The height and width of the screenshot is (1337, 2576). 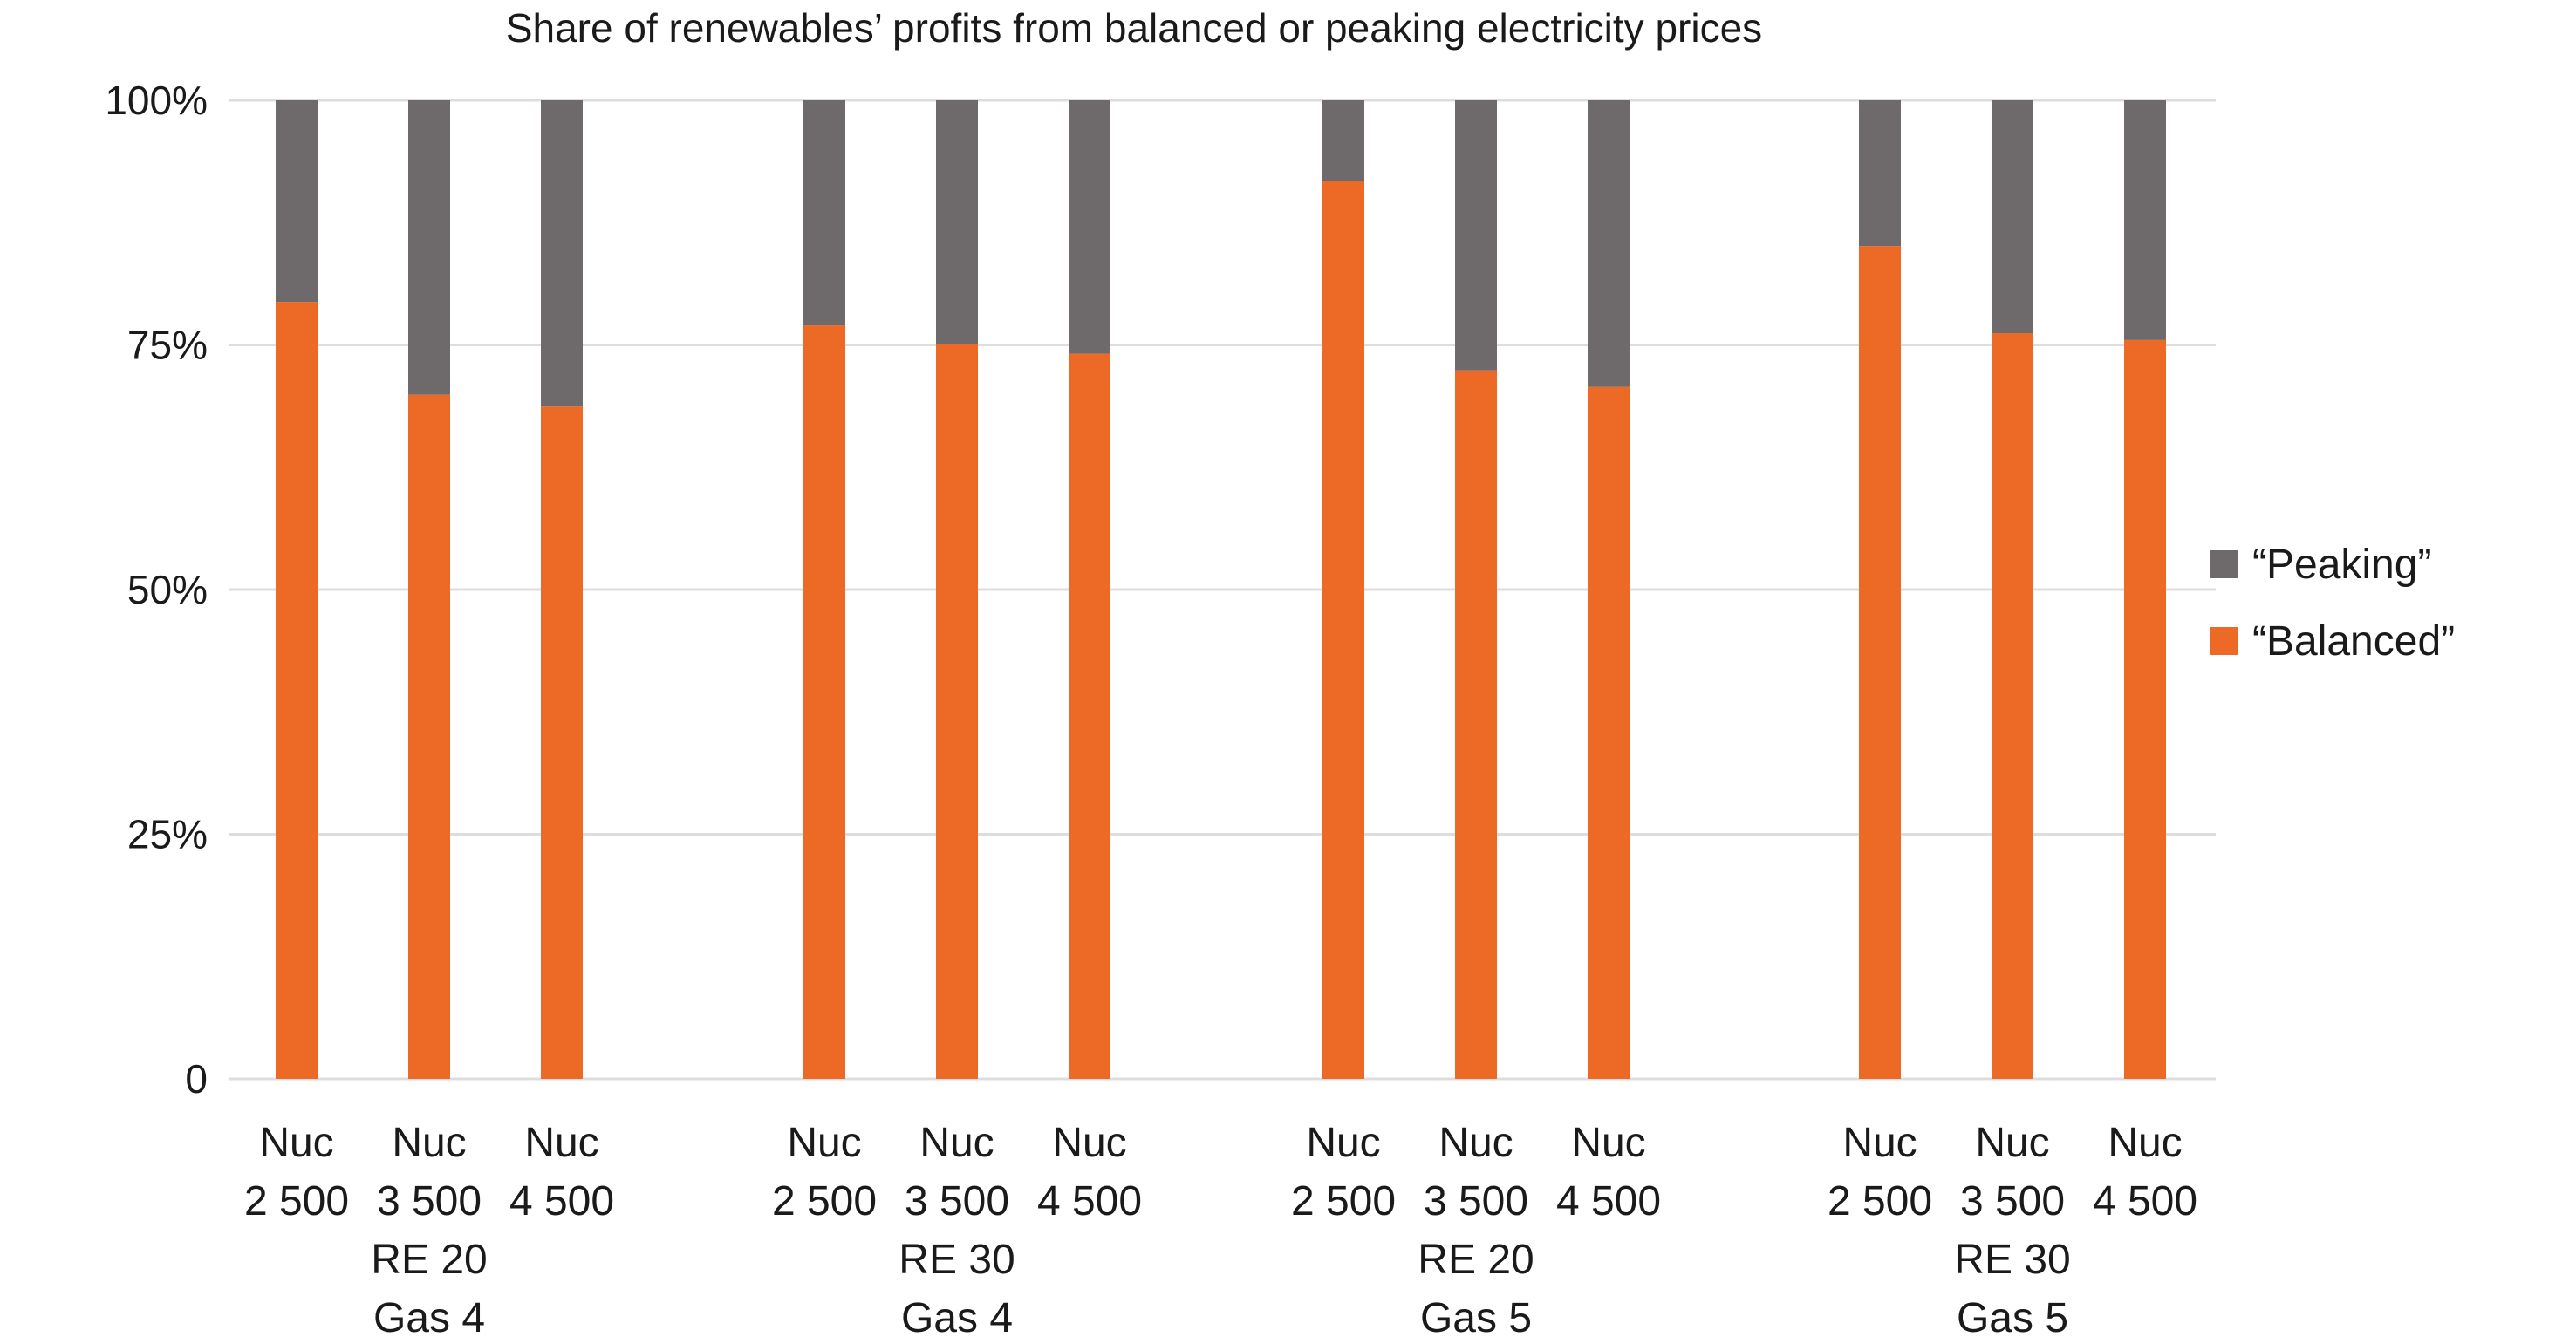 I want to click on y-tick-label: 75%, so click(x=167, y=345).